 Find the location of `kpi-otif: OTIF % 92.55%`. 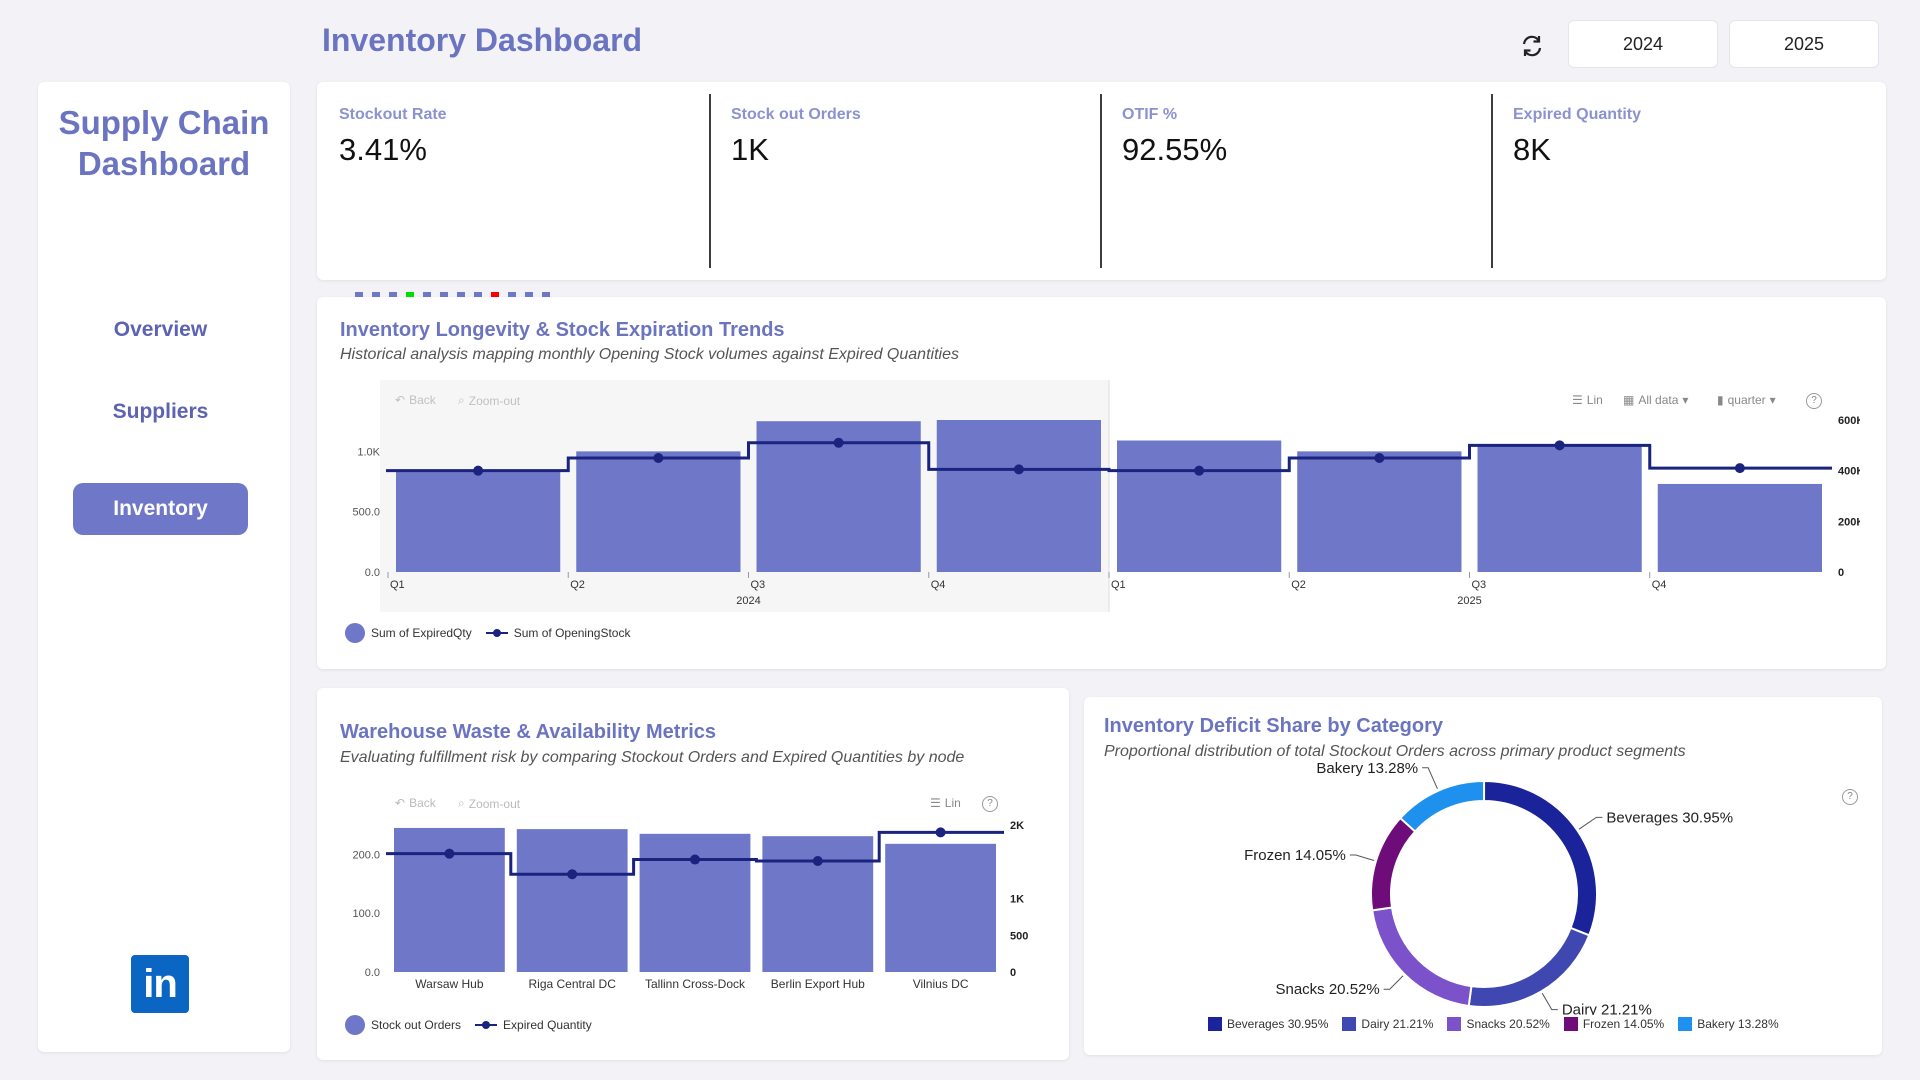

kpi-otif: OTIF % 92.55% is located at coordinates (1295, 211).